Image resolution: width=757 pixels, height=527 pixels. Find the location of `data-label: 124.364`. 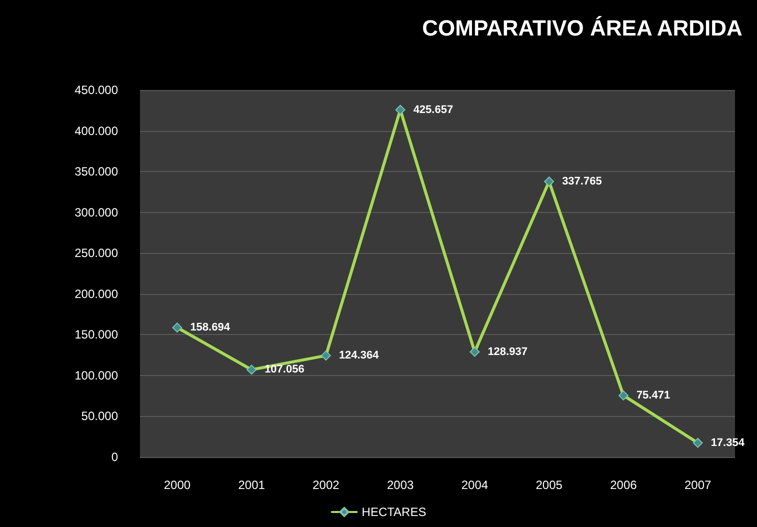

data-label: 124.364 is located at coordinates (359, 356).